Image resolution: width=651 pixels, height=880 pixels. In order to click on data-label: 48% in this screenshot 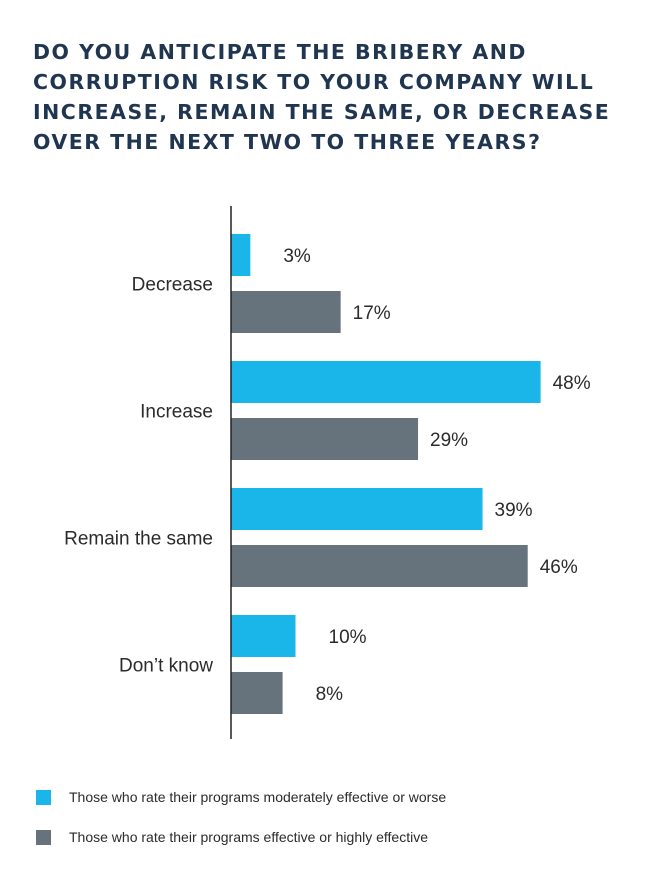, I will do `click(572, 383)`.